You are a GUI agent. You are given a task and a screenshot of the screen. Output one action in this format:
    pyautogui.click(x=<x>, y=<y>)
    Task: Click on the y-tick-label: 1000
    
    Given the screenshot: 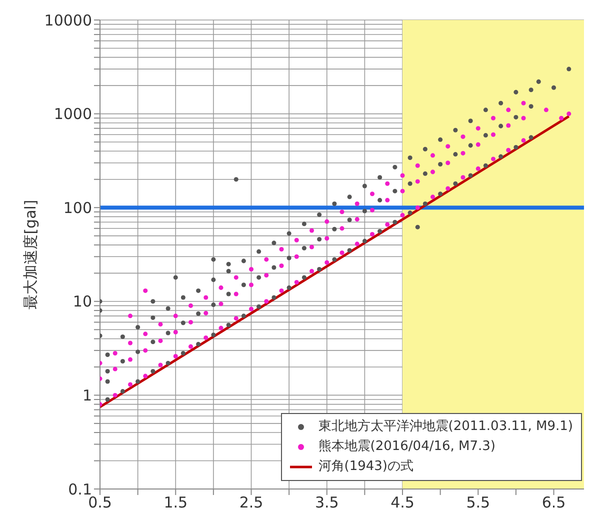 What is the action you would take?
    pyautogui.click(x=73, y=114)
    